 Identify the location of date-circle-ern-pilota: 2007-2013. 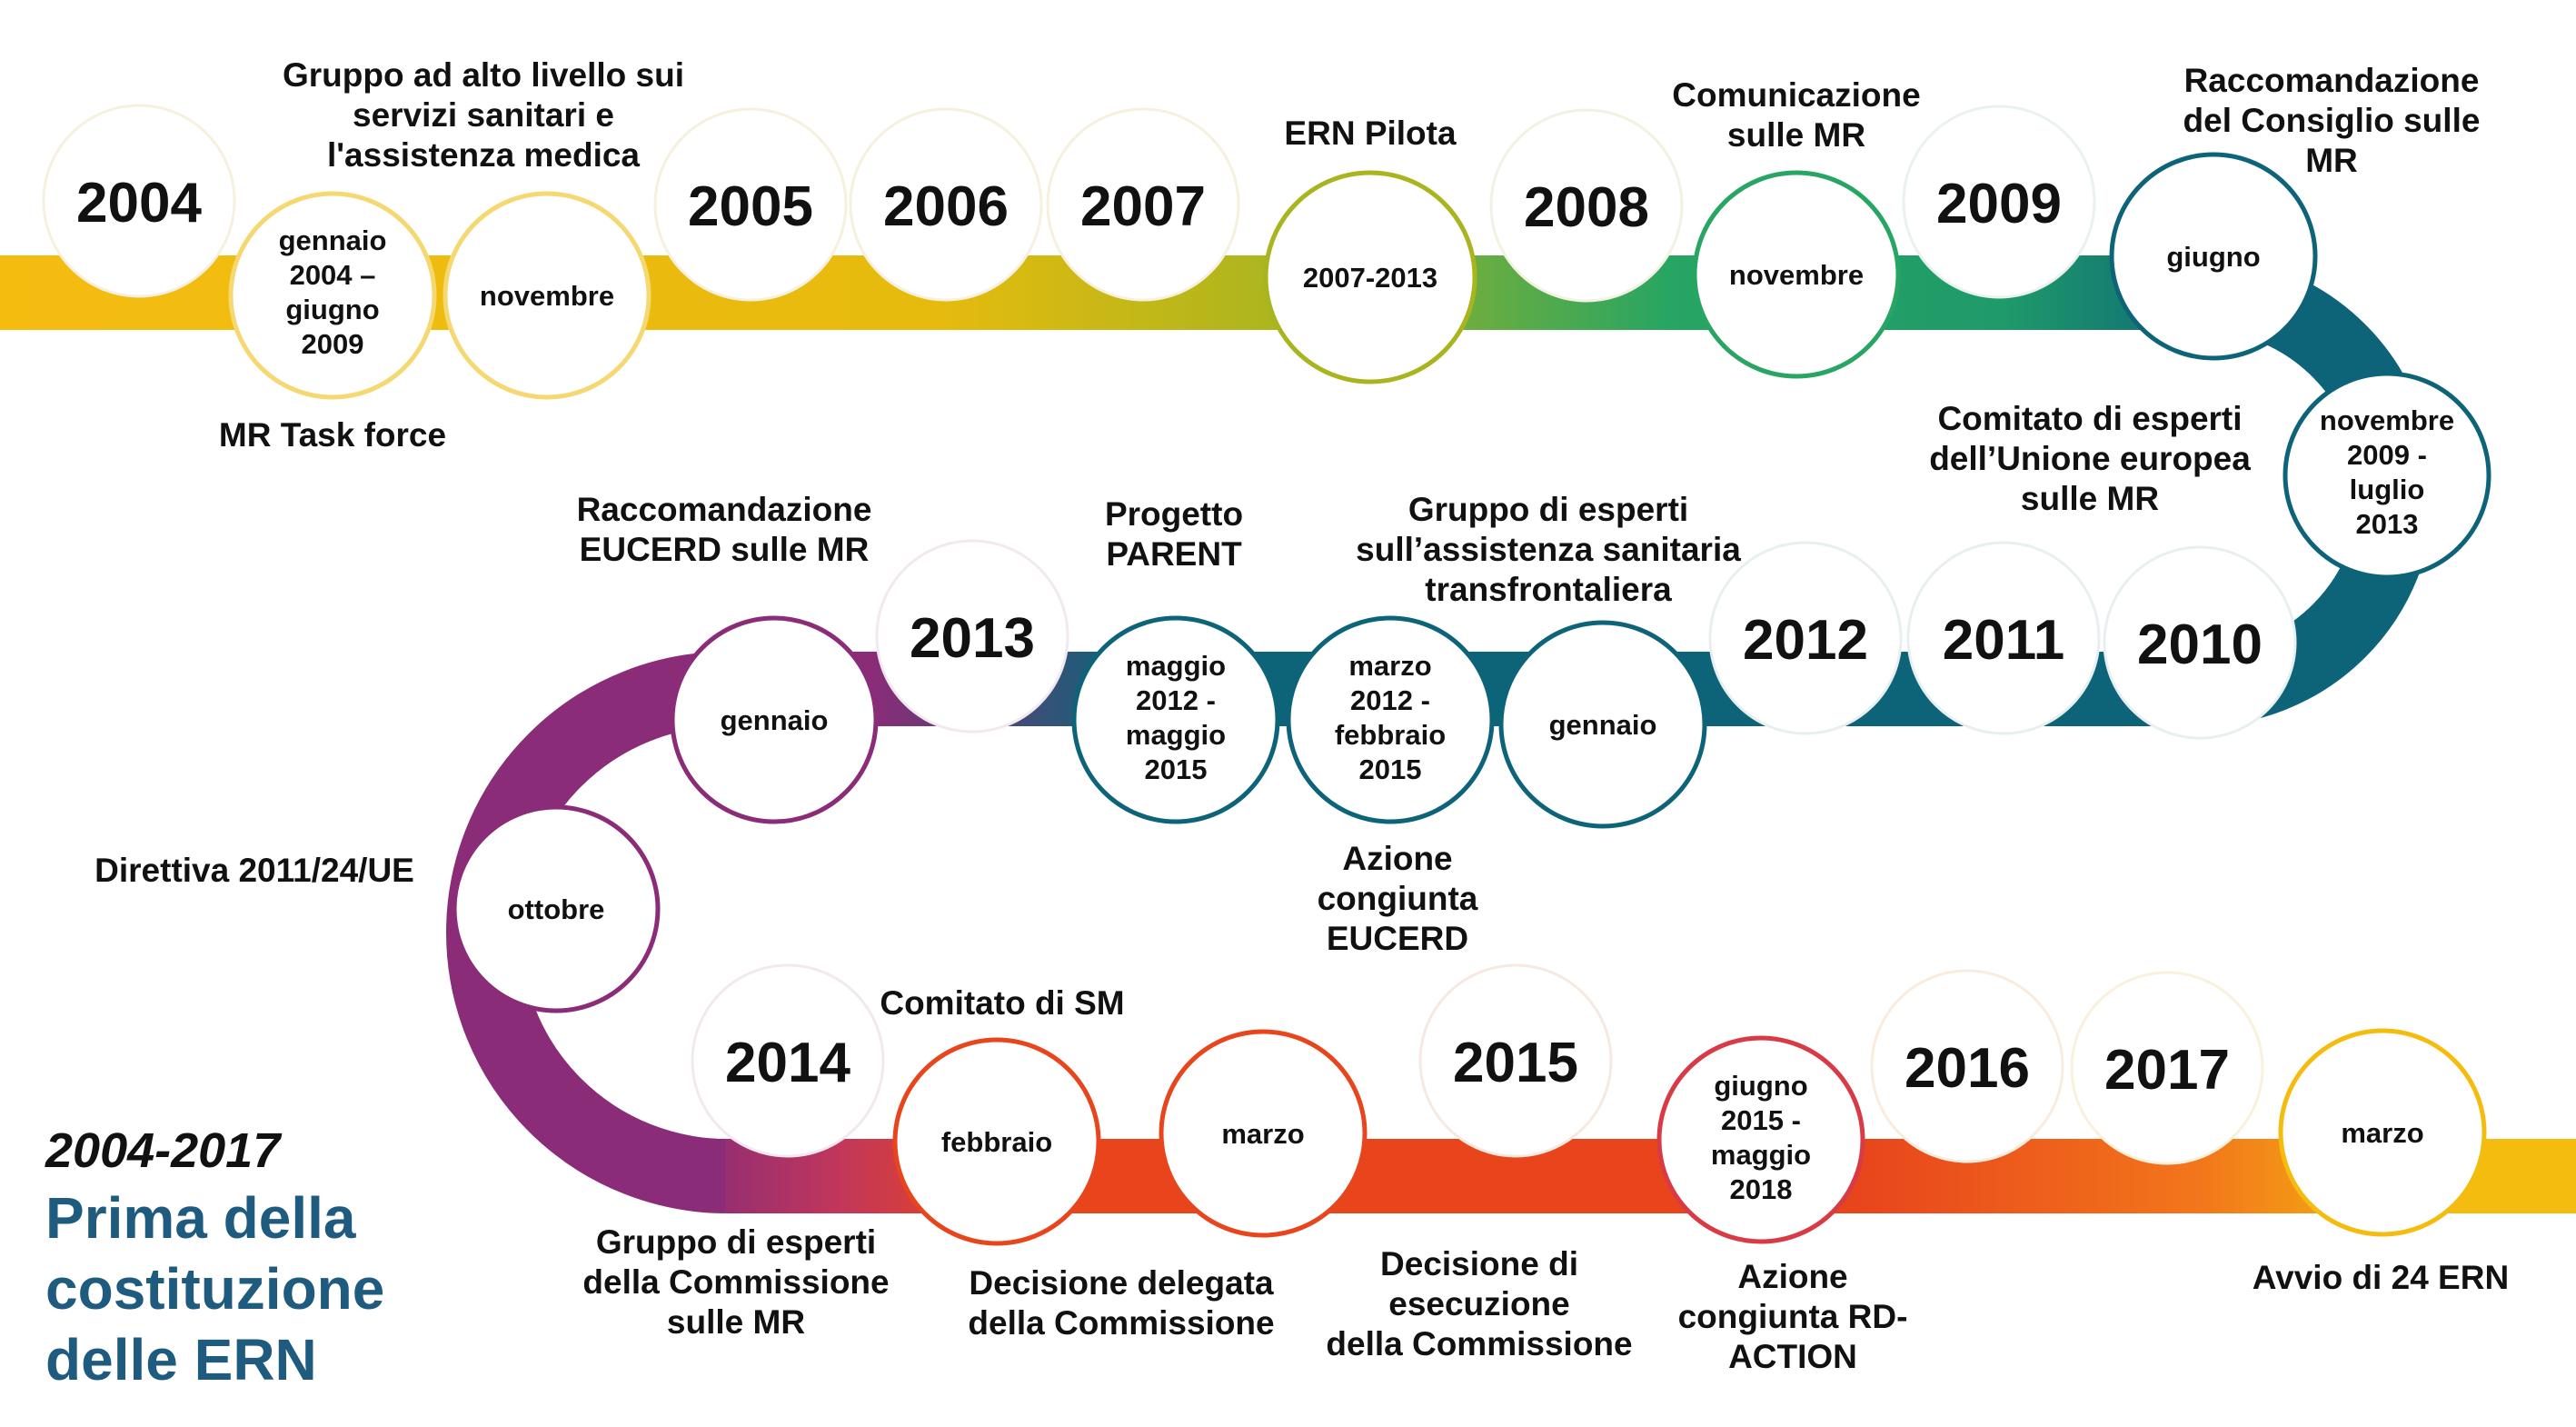
(1370, 277).